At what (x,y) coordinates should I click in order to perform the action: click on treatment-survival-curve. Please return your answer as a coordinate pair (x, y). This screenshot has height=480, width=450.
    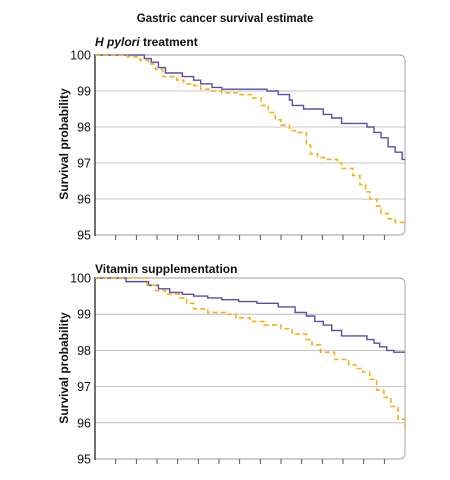
    Looking at the image, I should click on (250, 315).